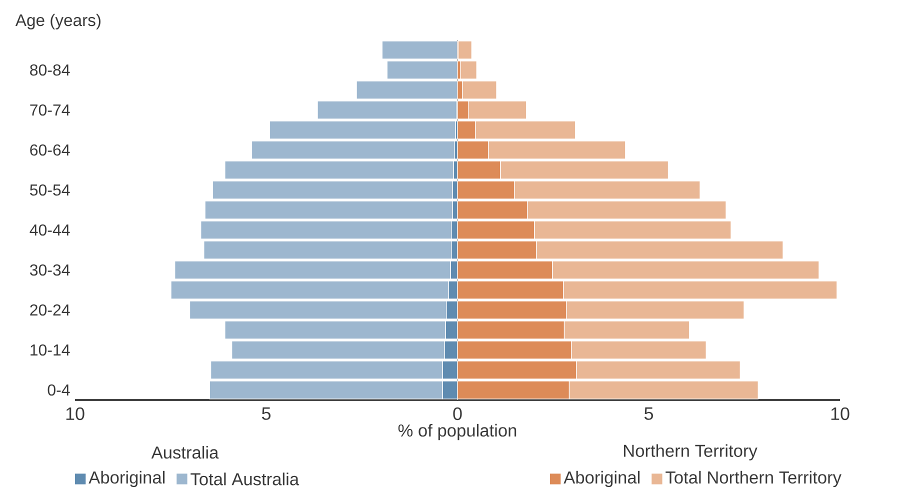 Image resolution: width=903 pixels, height=491 pixels. I want to click on y-tick-label: 40-44, so click(50, 230).